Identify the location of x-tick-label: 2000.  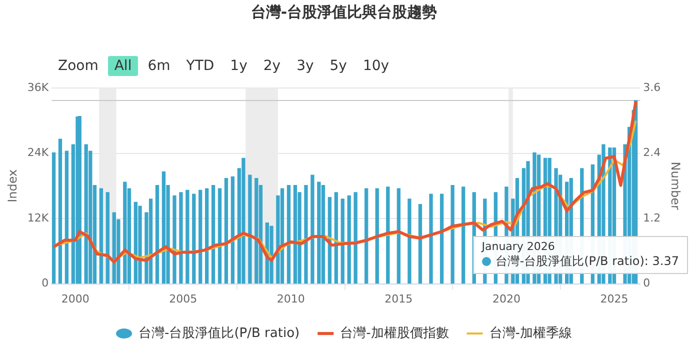
(75, 299).